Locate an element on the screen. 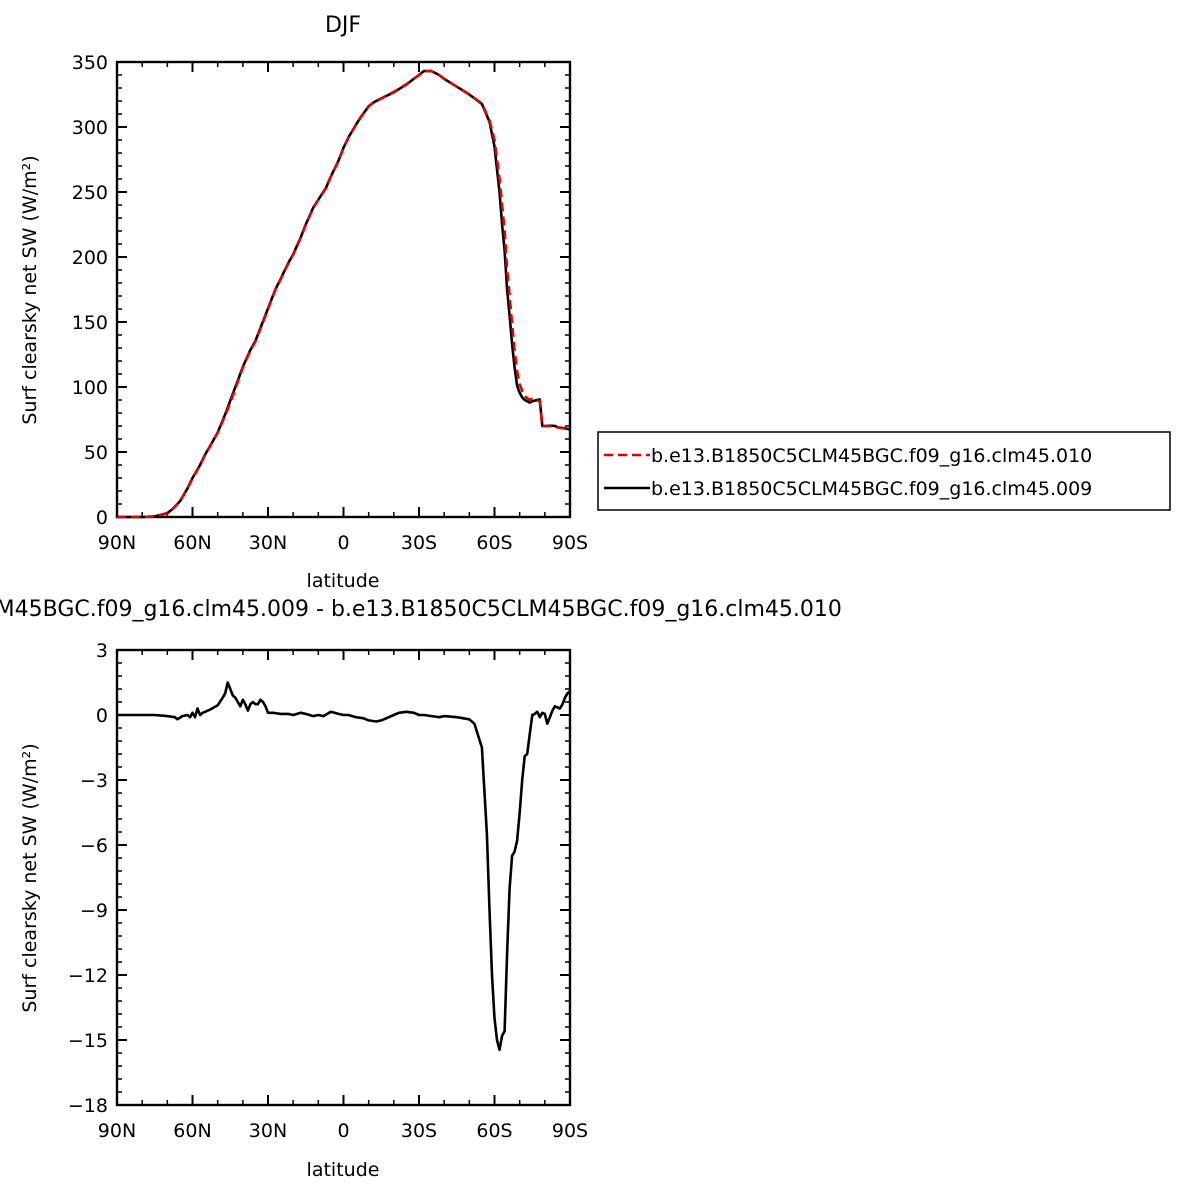 This screenshot has width=1188, height=1191. bottom-panel-x-tick-label: 30N is located at coordinates (268, 1131).